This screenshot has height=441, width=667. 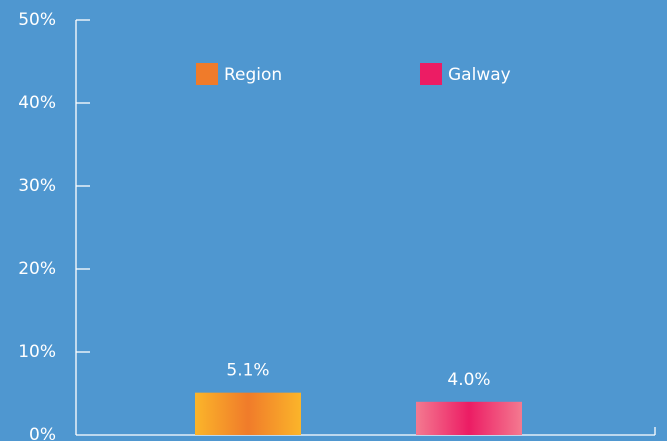 What do you see at coordinates (37, 269) in the screenshot?
I see `y-tick-label: 20%` at bounding box center [37, 269].